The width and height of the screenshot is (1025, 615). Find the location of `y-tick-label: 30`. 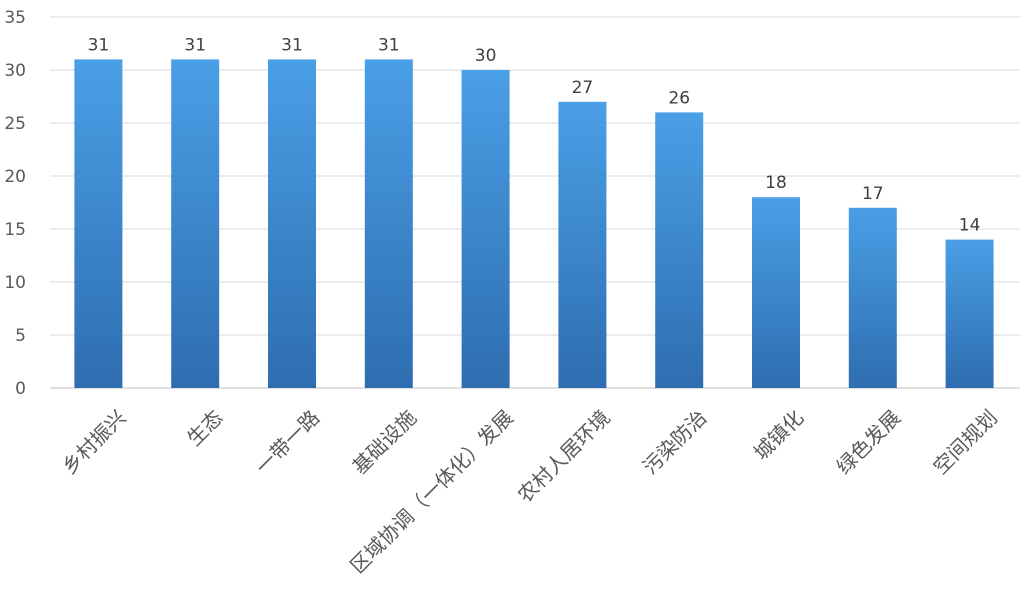

y-tick-label: 30 is located at coordinates (15, 71).